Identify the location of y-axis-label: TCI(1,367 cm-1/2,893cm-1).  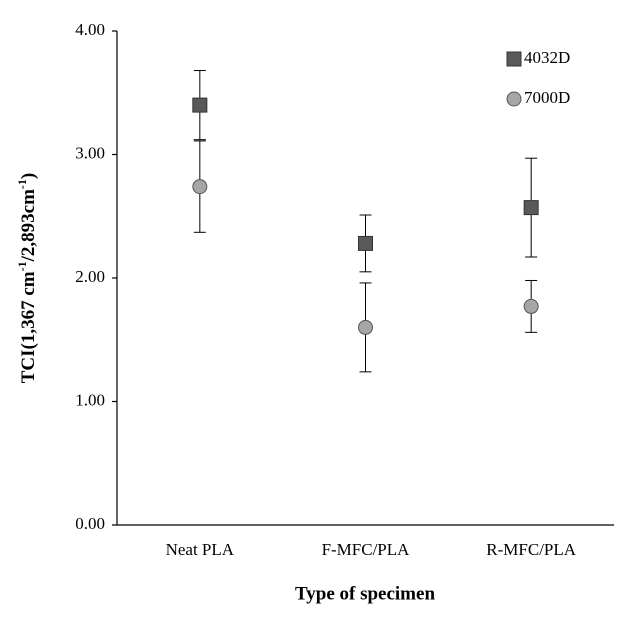
(27, 278).